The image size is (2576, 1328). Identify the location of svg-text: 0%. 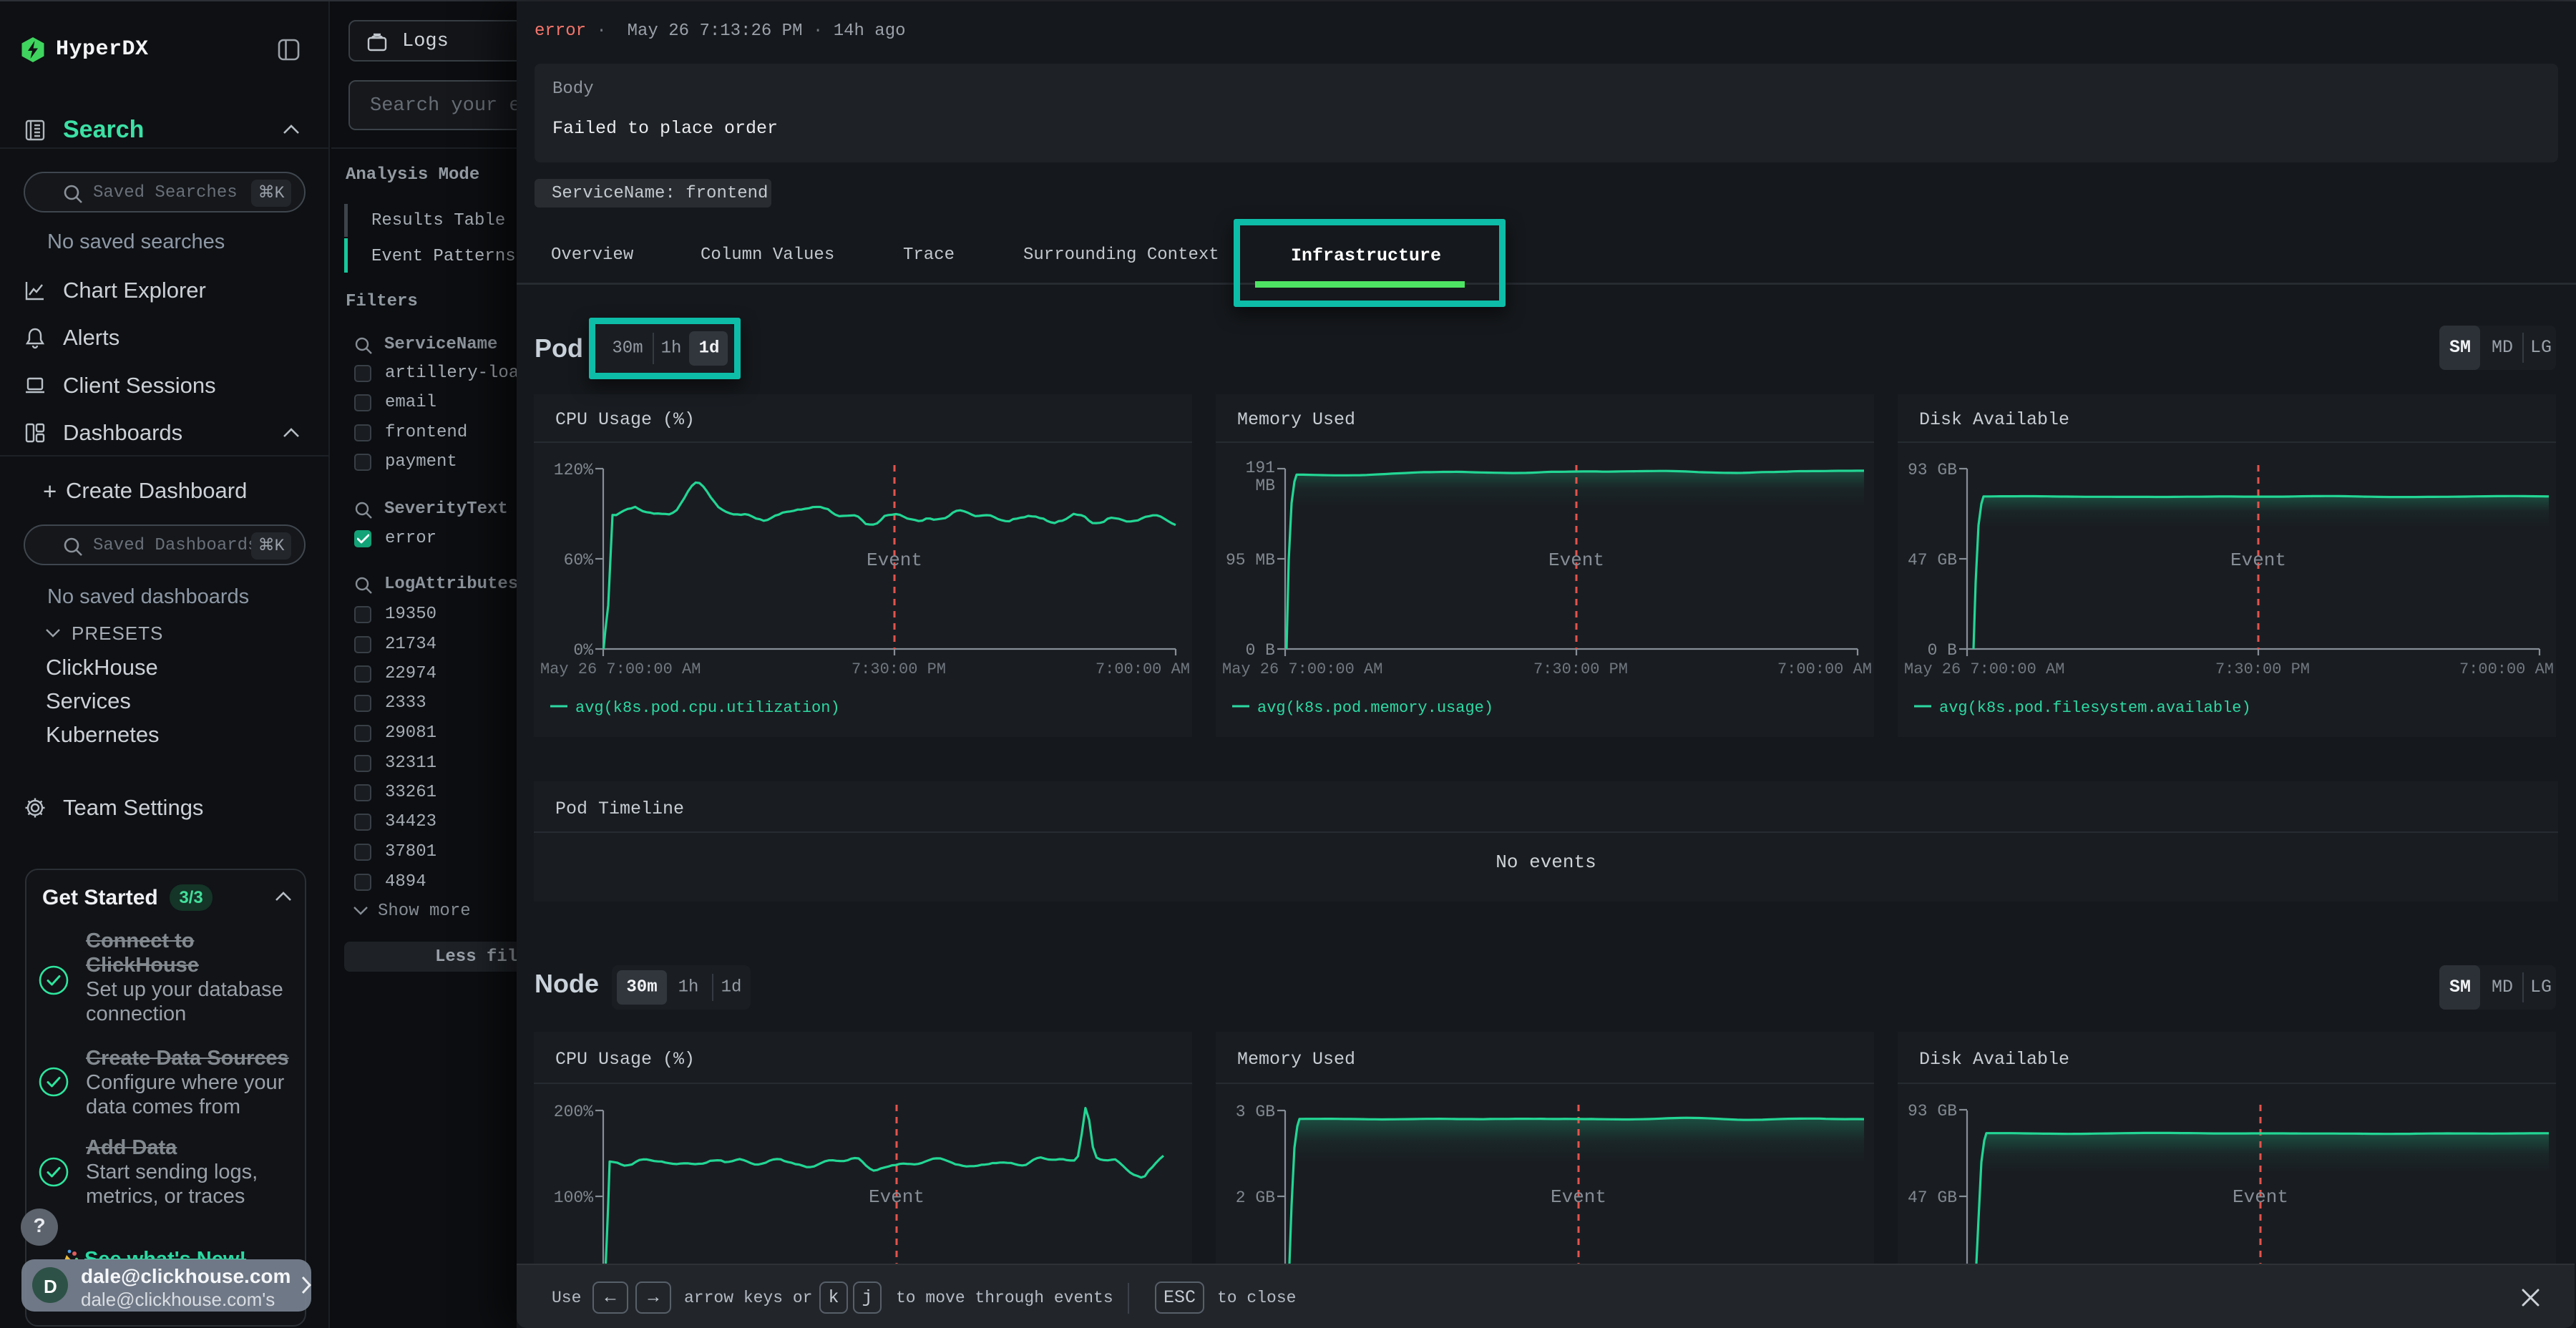
(583, 651).